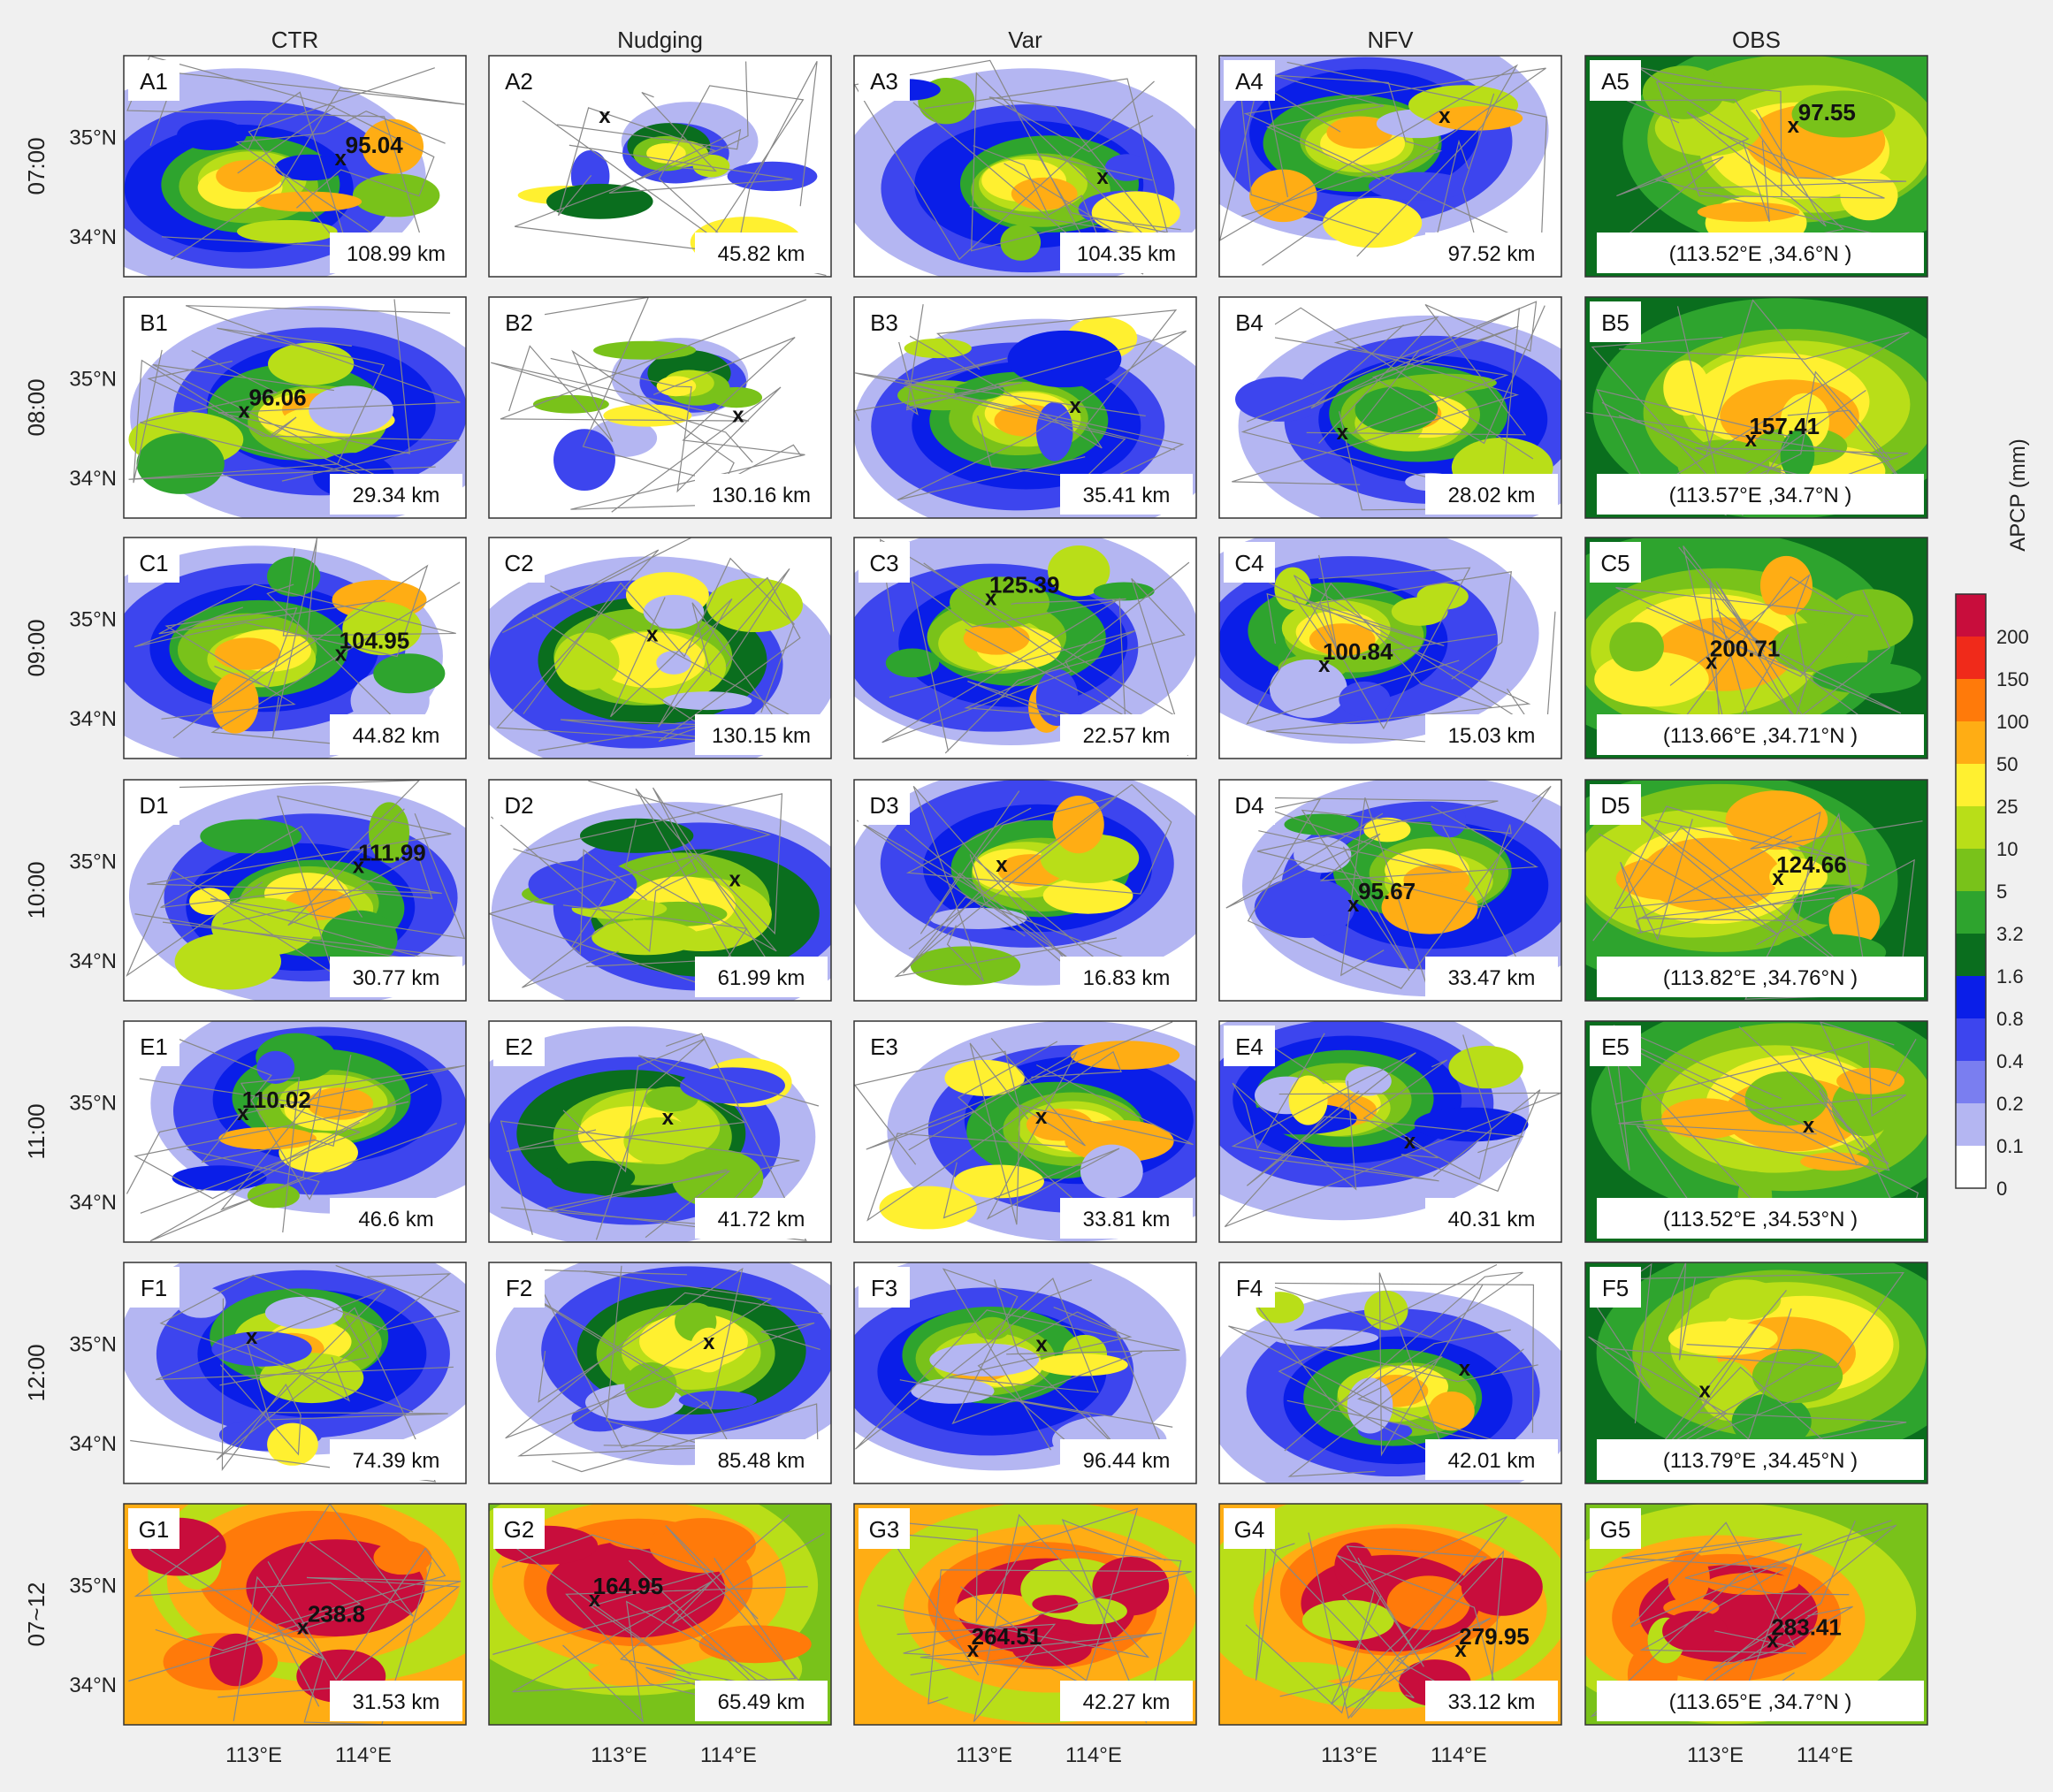 Image resolution: width=2053 pixels, height=1792 pixels. Describe the element at coordinates (1760, 1702) in the screenshot. I see `obs-coordinate: (113.65°E ,34.7°N )` at that location.